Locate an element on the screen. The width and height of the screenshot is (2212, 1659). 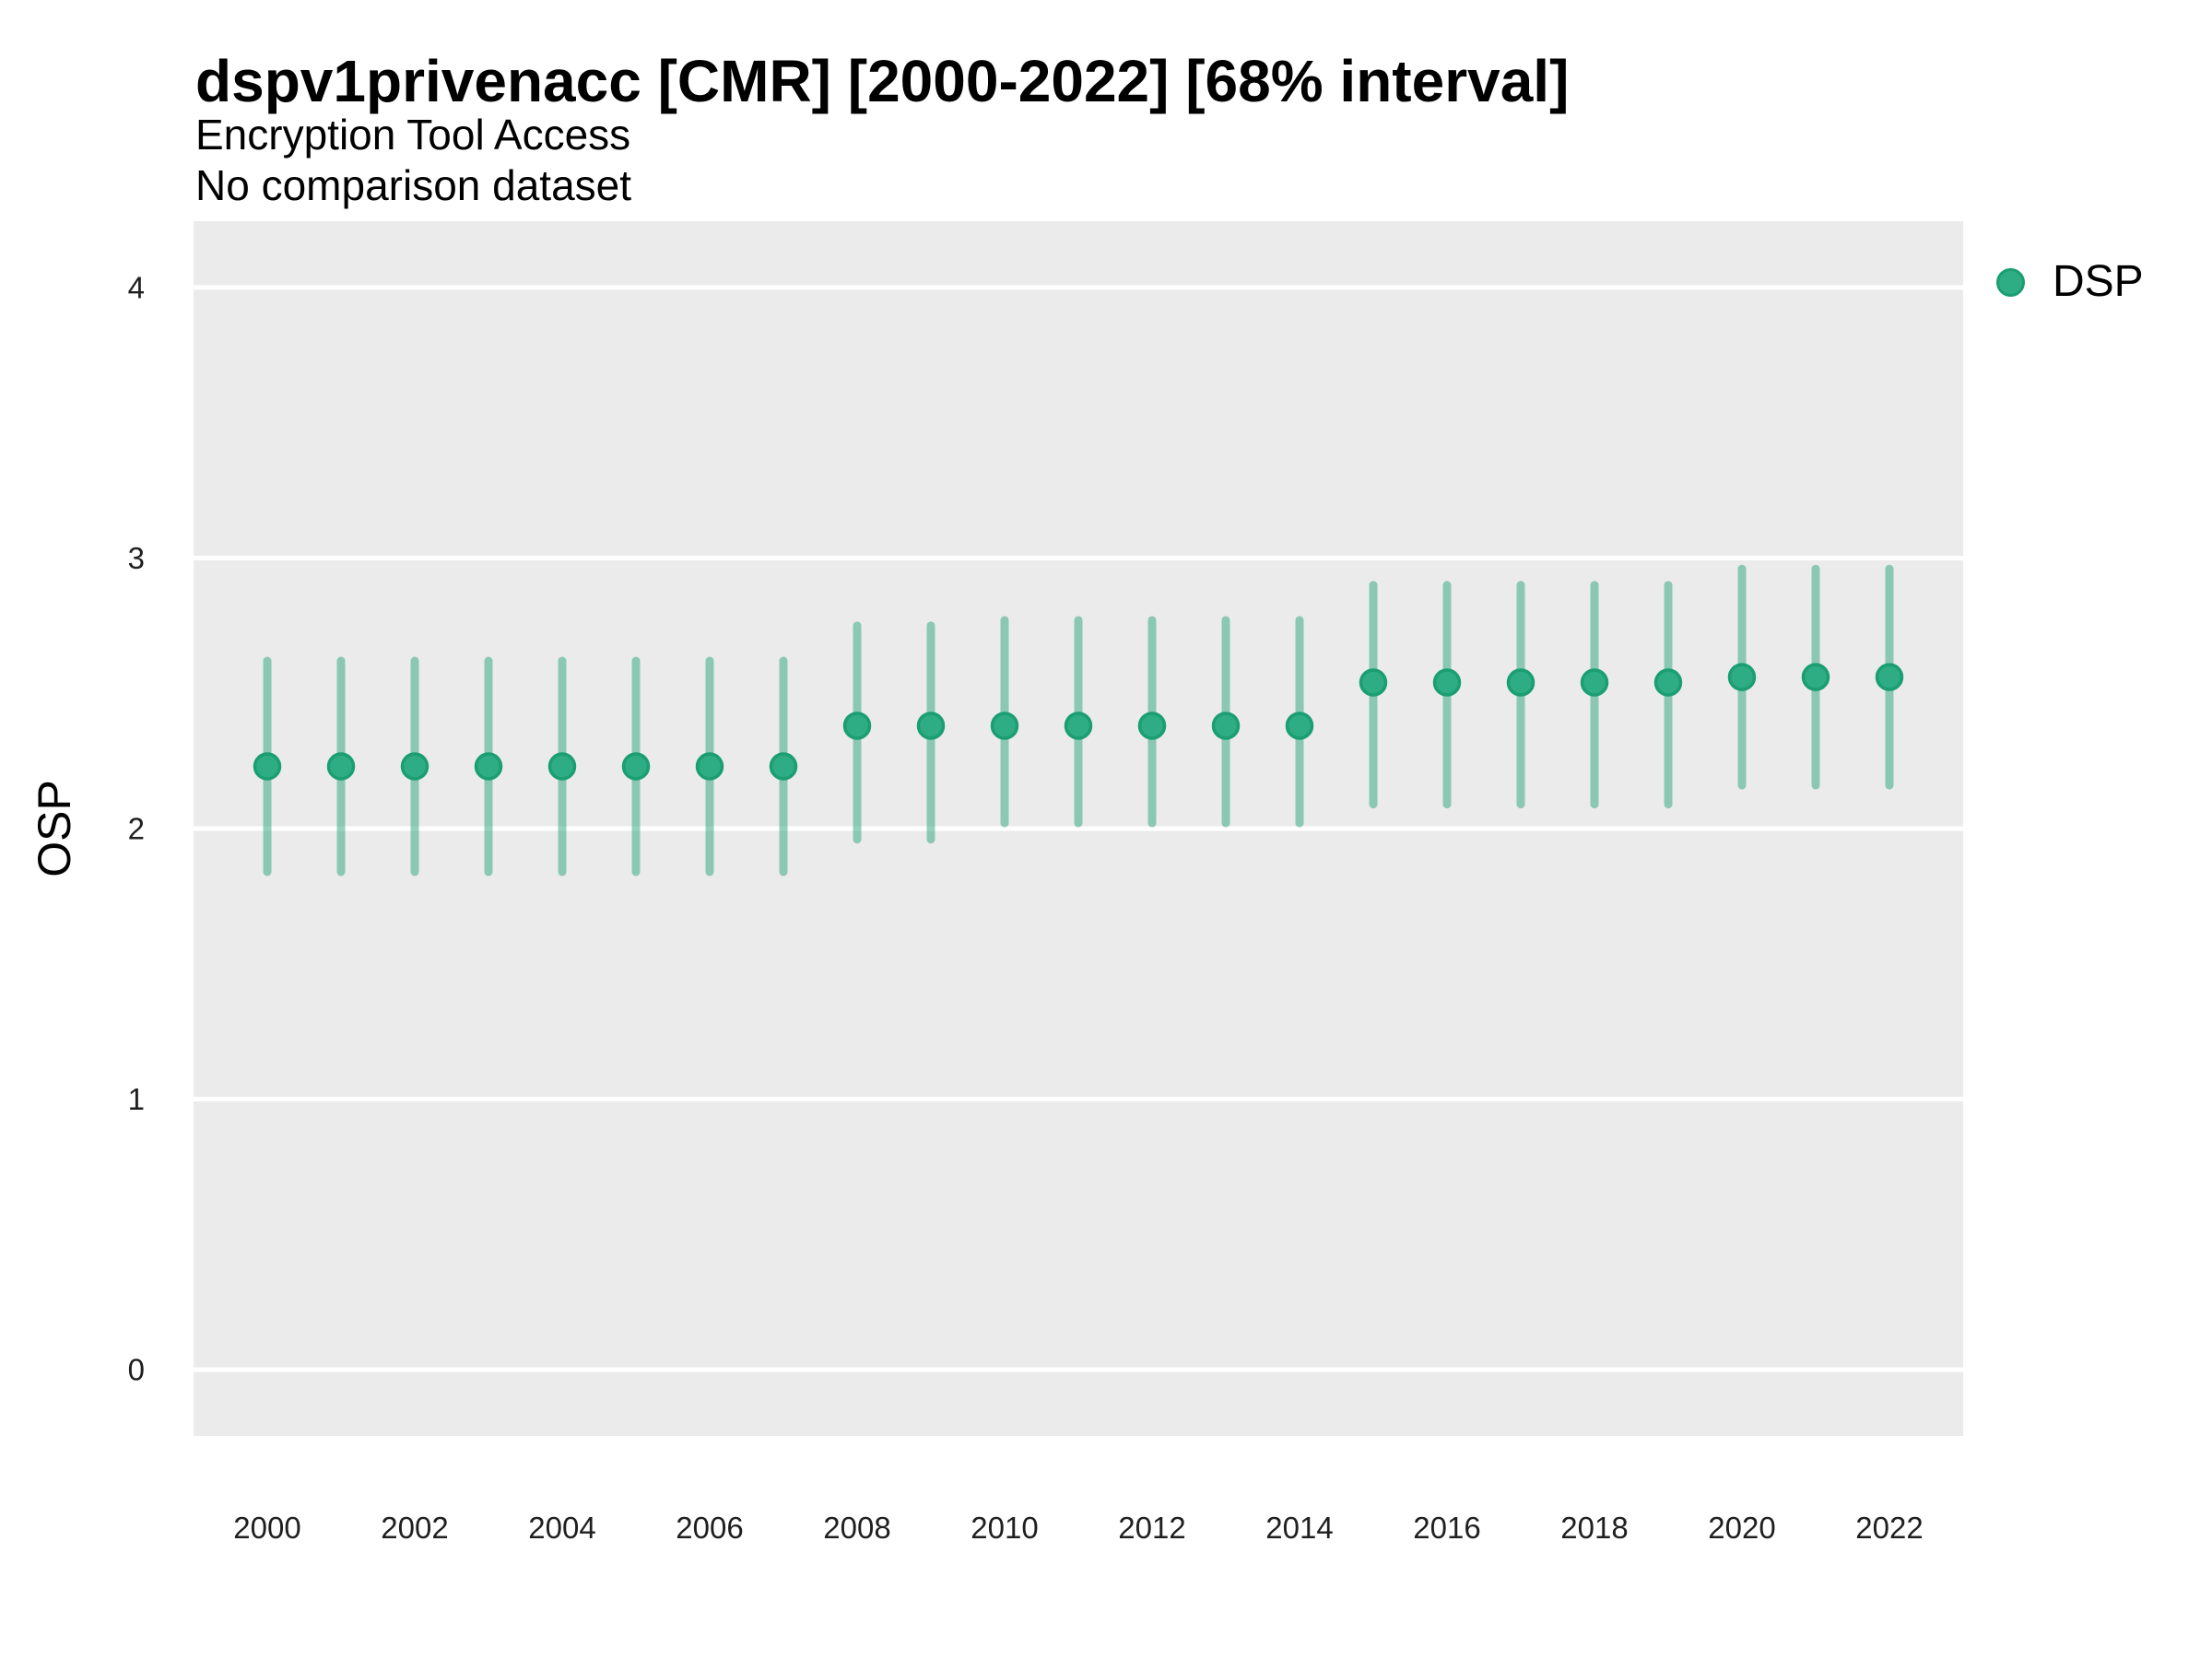
y-tick-label: 3 is located at coordinates (136, 558).